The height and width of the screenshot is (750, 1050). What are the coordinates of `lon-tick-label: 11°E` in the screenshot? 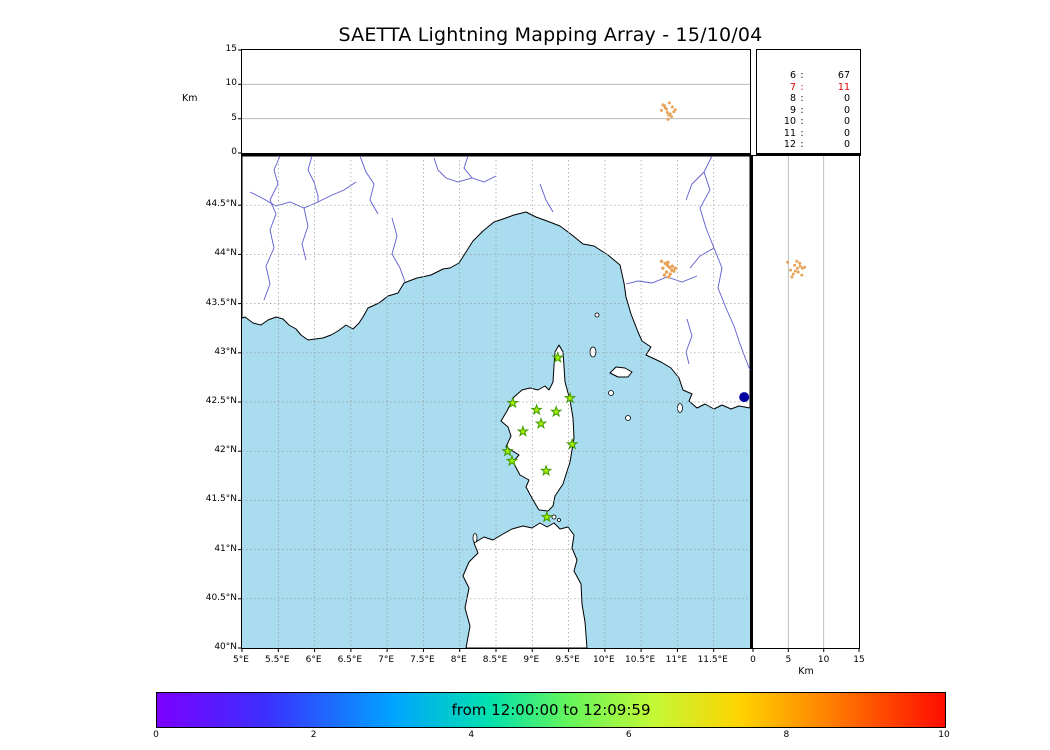 It's located at (676, 660).